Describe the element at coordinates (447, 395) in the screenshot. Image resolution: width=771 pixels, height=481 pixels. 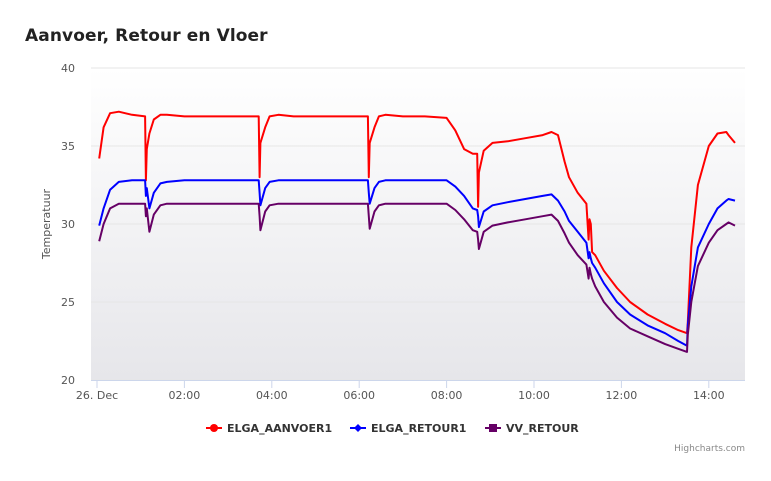
I see `x-tick-label: 08:00` at that location.